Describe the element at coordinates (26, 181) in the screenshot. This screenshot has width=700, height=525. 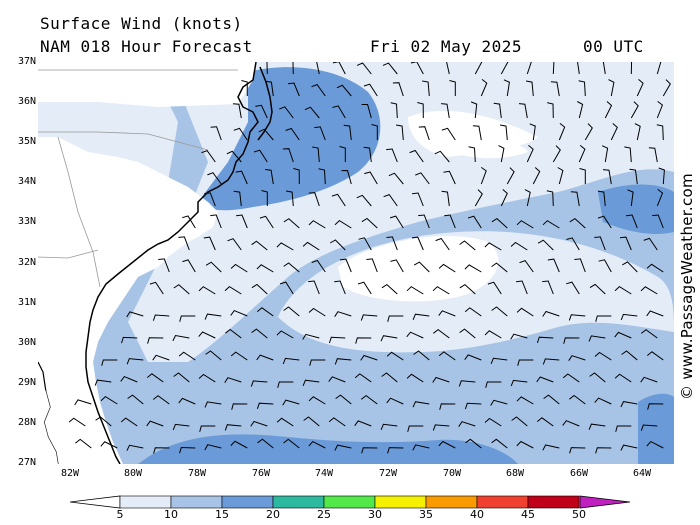
I see `lat-label: 34N` at that location.